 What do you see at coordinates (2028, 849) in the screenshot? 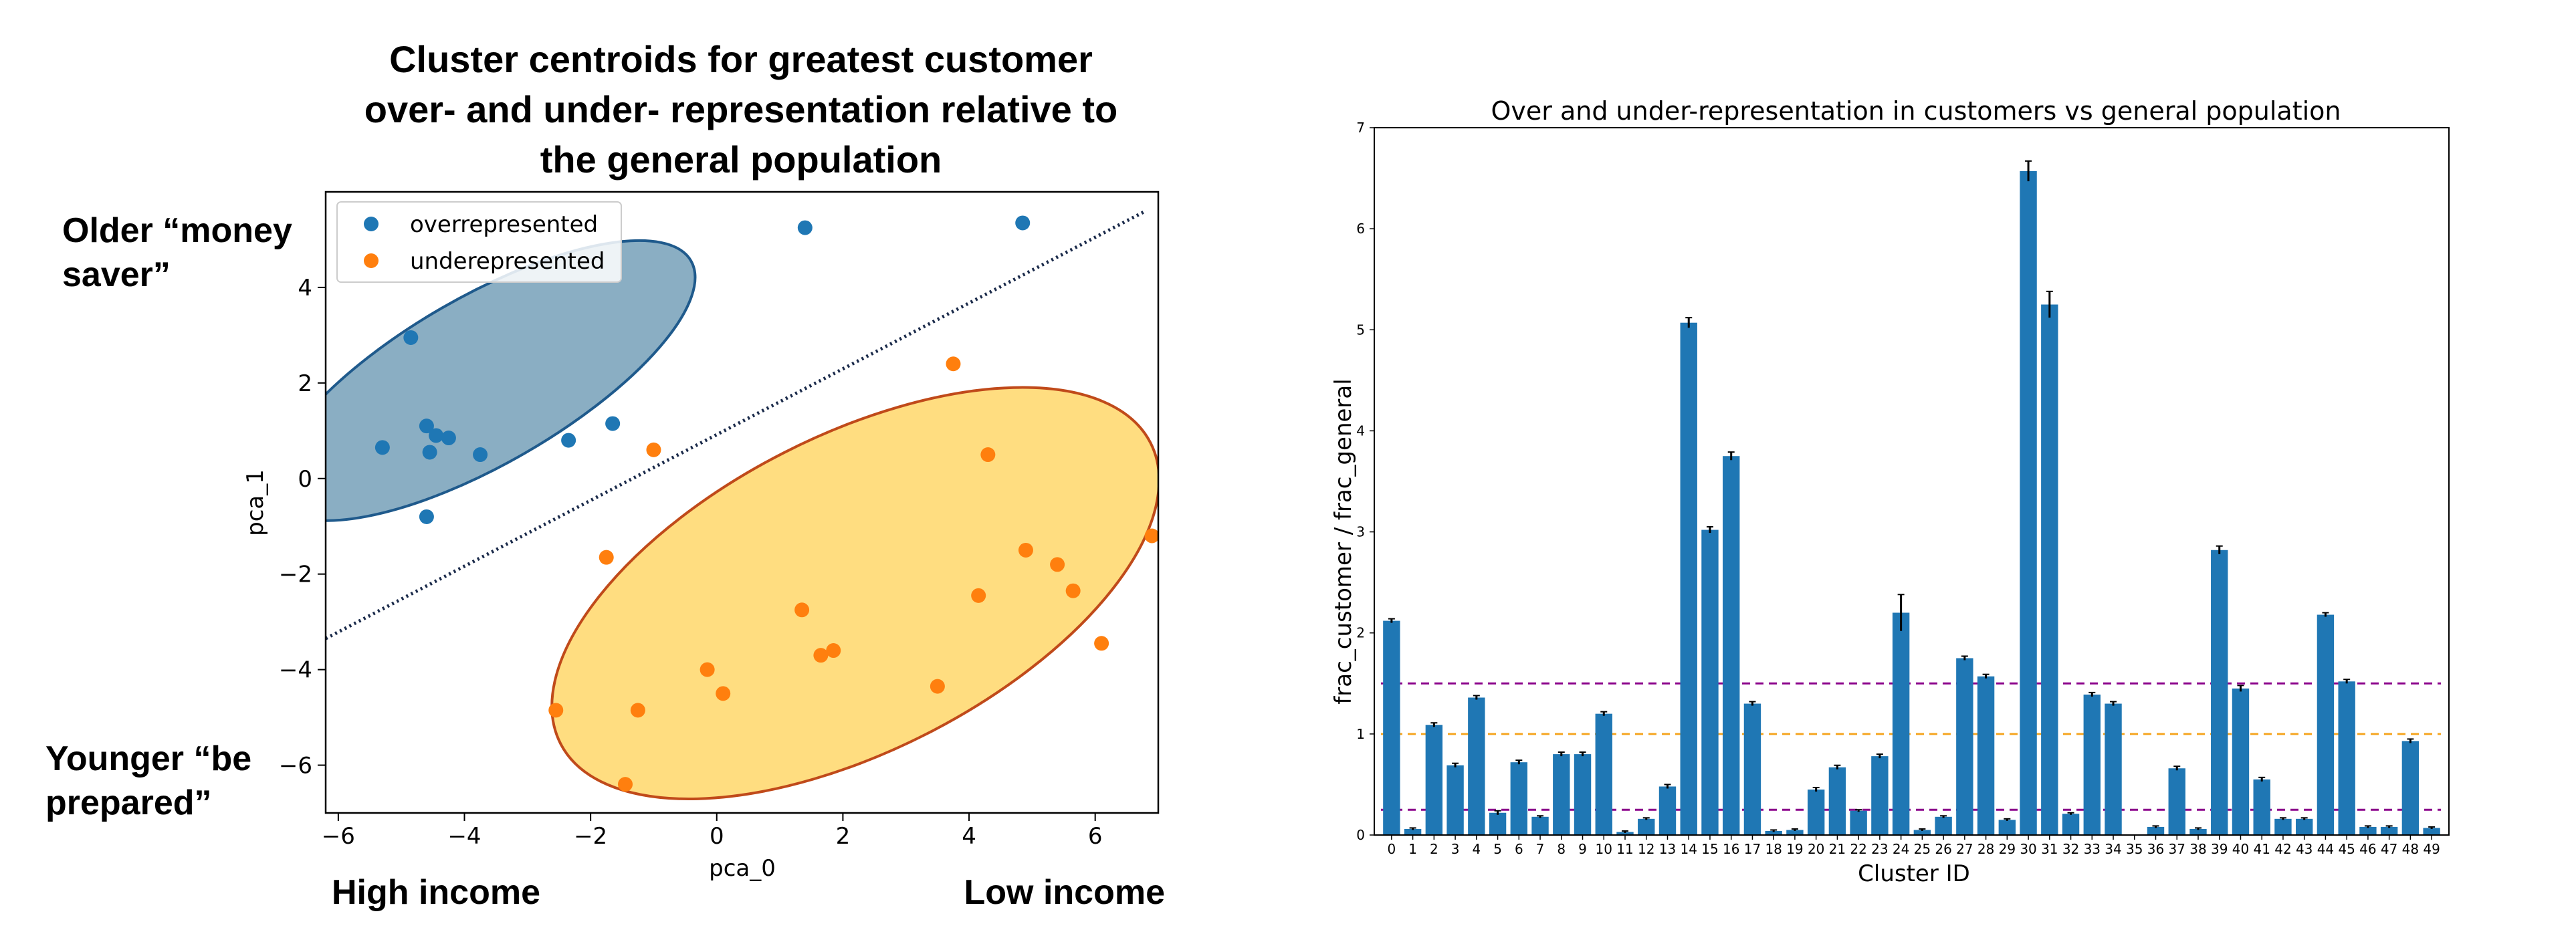
I see `bar-x-tick-label: 30` at bounding box center [2028, 849].